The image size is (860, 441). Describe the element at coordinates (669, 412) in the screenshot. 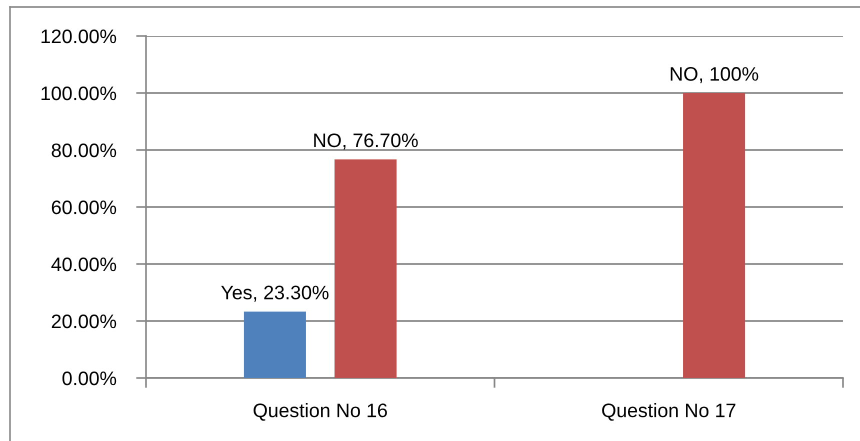

I see `x-tick-label: Question No 17` at that location.